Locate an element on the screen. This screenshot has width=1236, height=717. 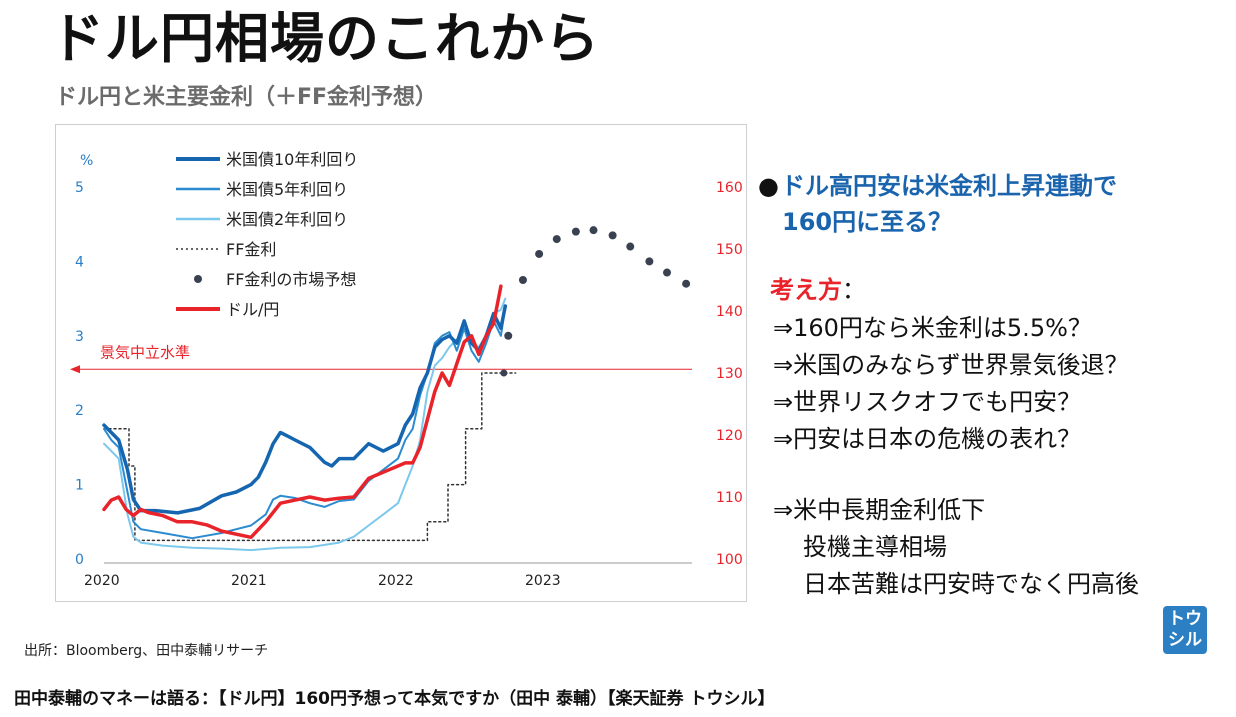
right-tick-140: 140 is located at coordinates (729, 312).